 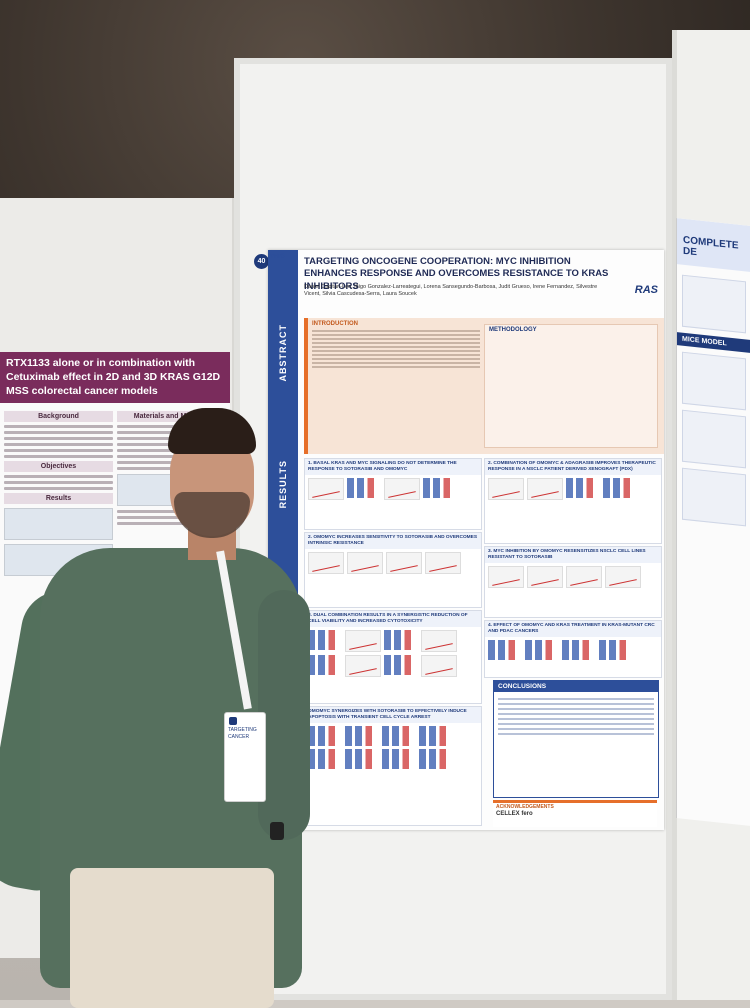 I want to click on introduction-heading: INTRODUCTION, so click(x=335, y=324).